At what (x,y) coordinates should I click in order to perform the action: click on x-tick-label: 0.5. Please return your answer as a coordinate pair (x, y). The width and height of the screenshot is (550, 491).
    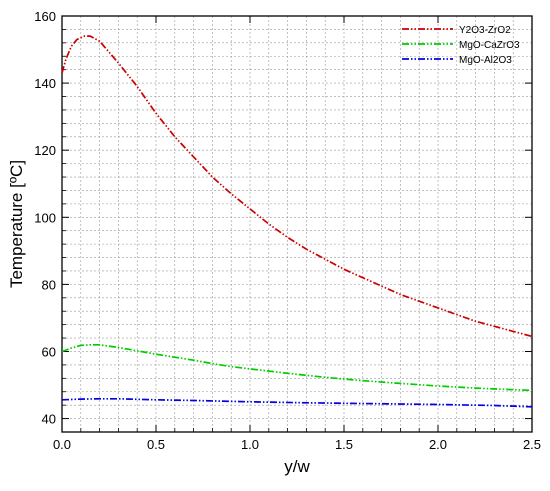
    Looking at the image, I should click on (156, 444).